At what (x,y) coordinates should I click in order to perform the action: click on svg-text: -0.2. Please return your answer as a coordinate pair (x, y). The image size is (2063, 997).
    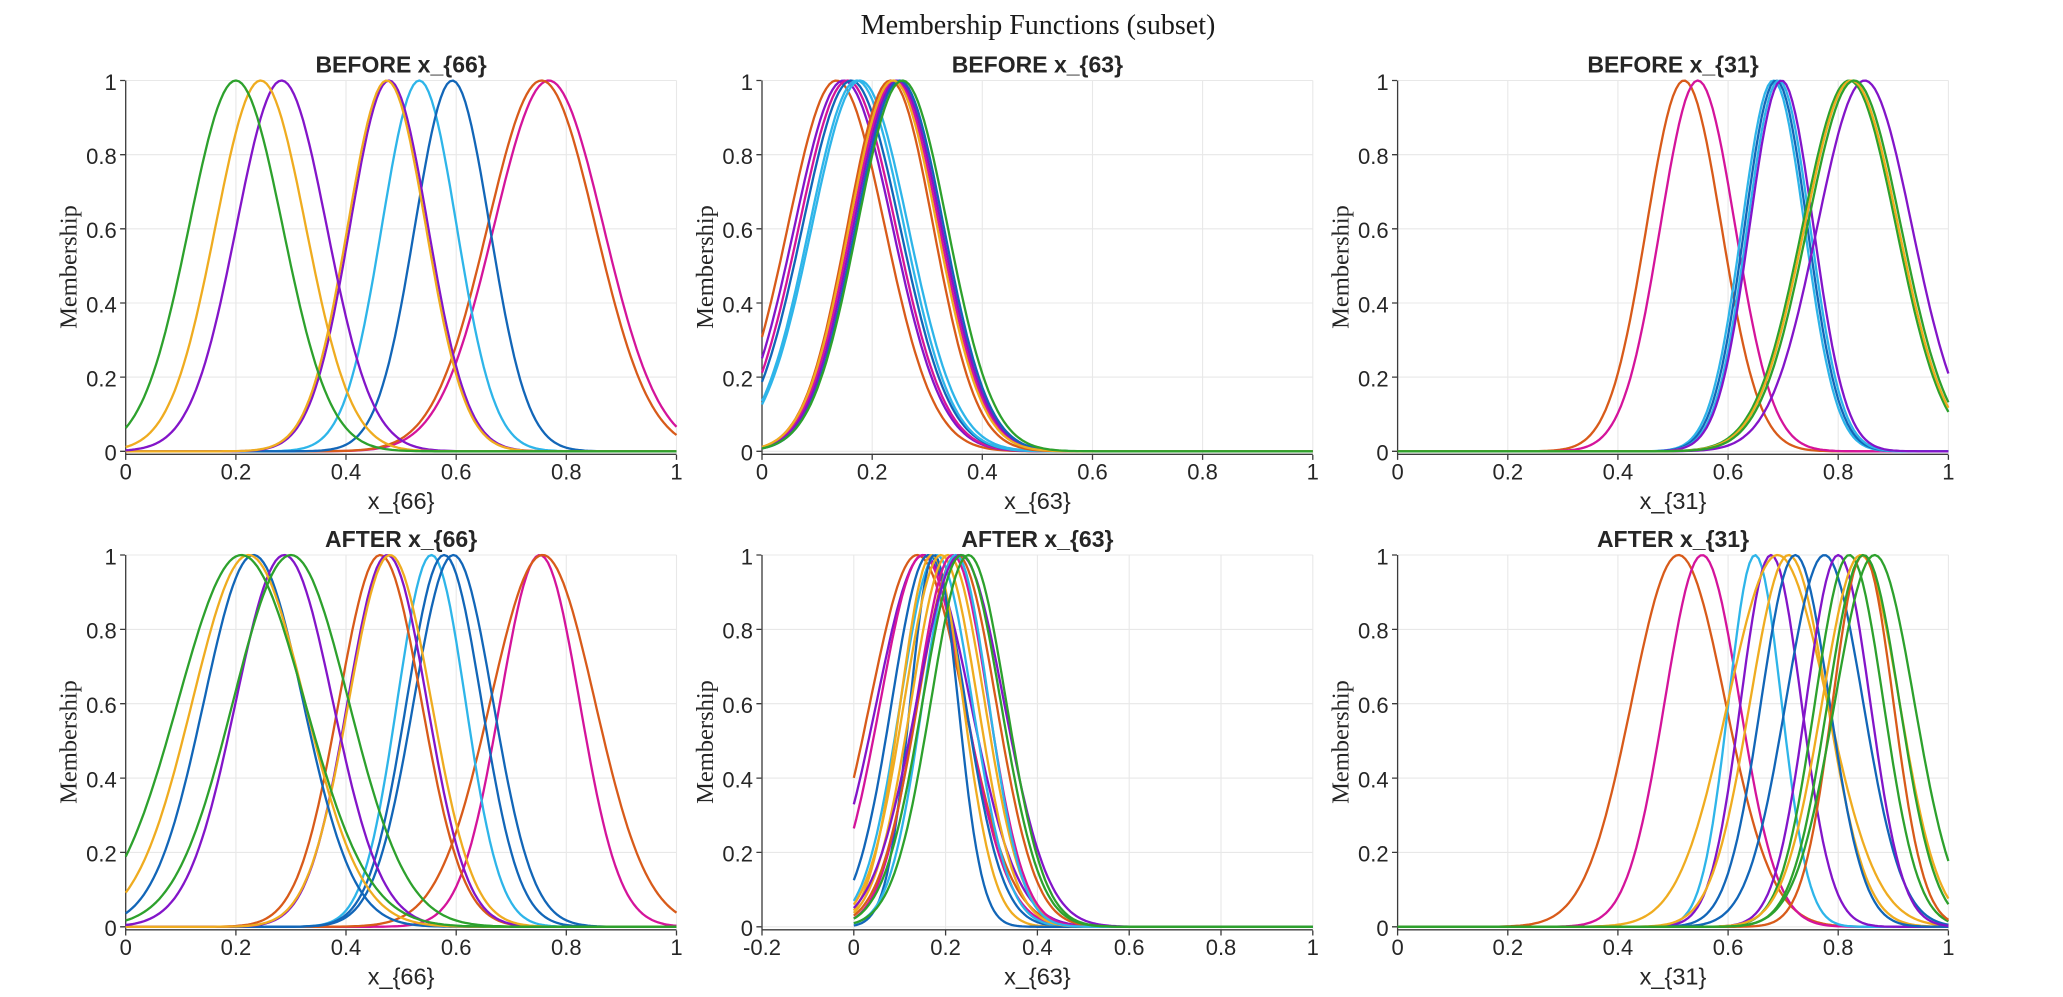
    Looking at the image, I should click on (762, 947).